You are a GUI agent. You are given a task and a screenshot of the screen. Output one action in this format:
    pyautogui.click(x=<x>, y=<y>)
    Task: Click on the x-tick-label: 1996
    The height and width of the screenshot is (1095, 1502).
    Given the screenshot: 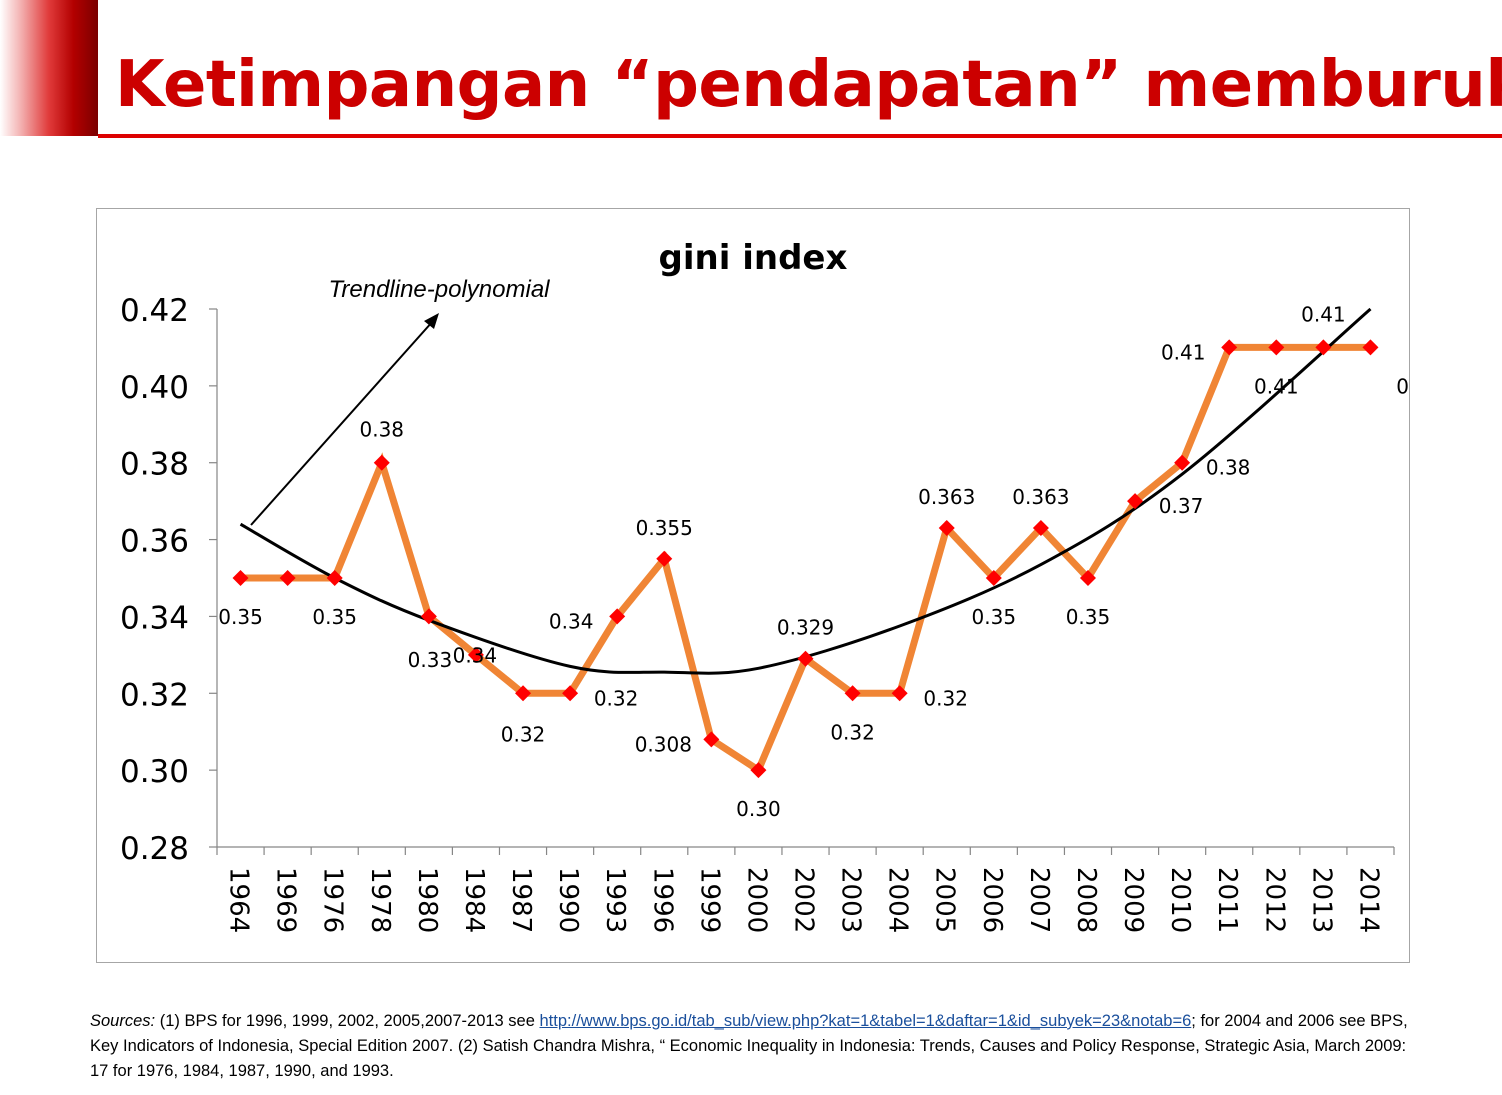 What is the action you would take?
    pyautogui.click(x=662, y=900)
    